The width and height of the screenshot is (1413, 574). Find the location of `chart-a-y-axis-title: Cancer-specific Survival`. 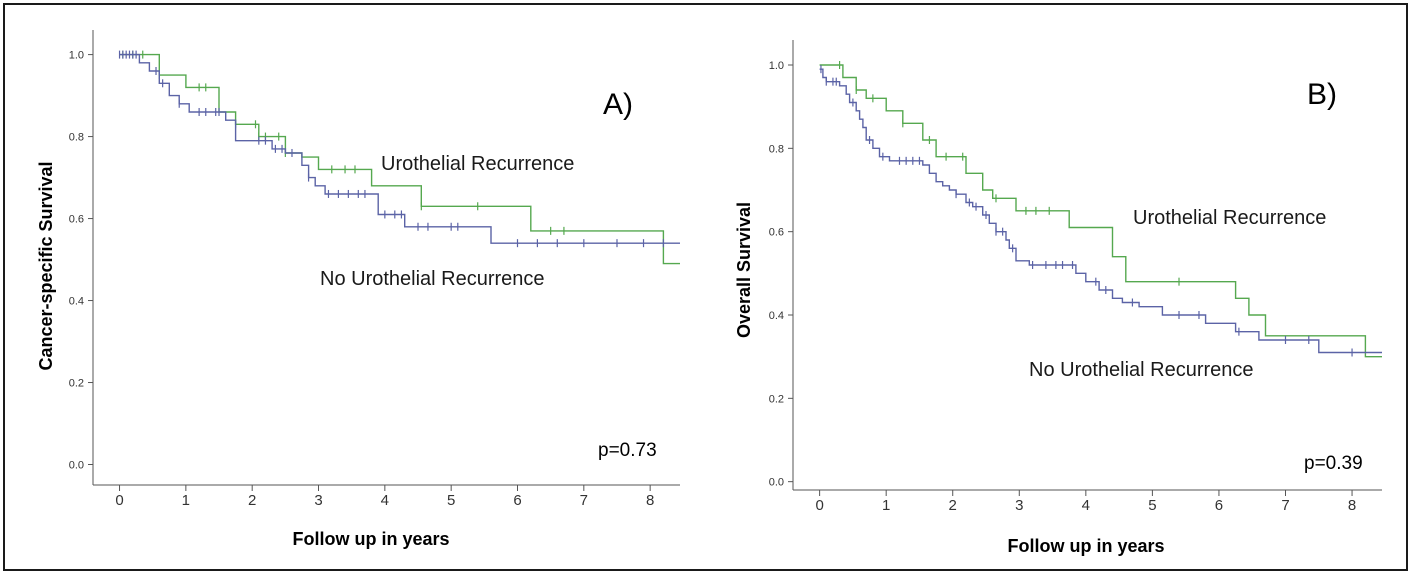

chart-a-y-axis-title: Cancer-specific Survival is located at coordinates (46, 265).